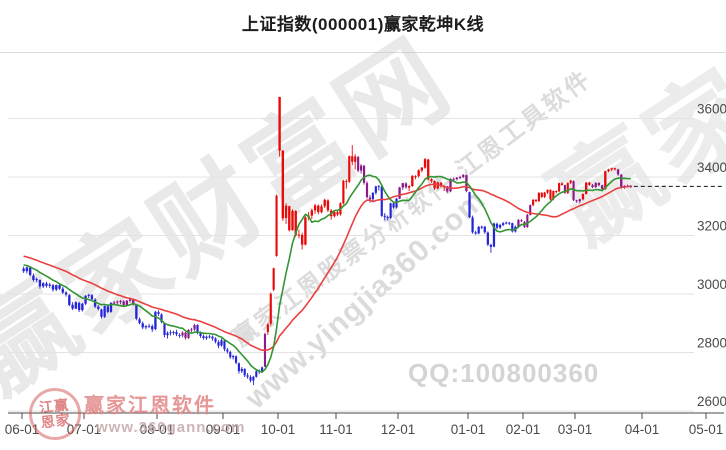 The height and width of the screenshot is (450, 726). Describe the element at coordinates (711, 167) in the screenshot. I see `svg-text: 3400` at that location.